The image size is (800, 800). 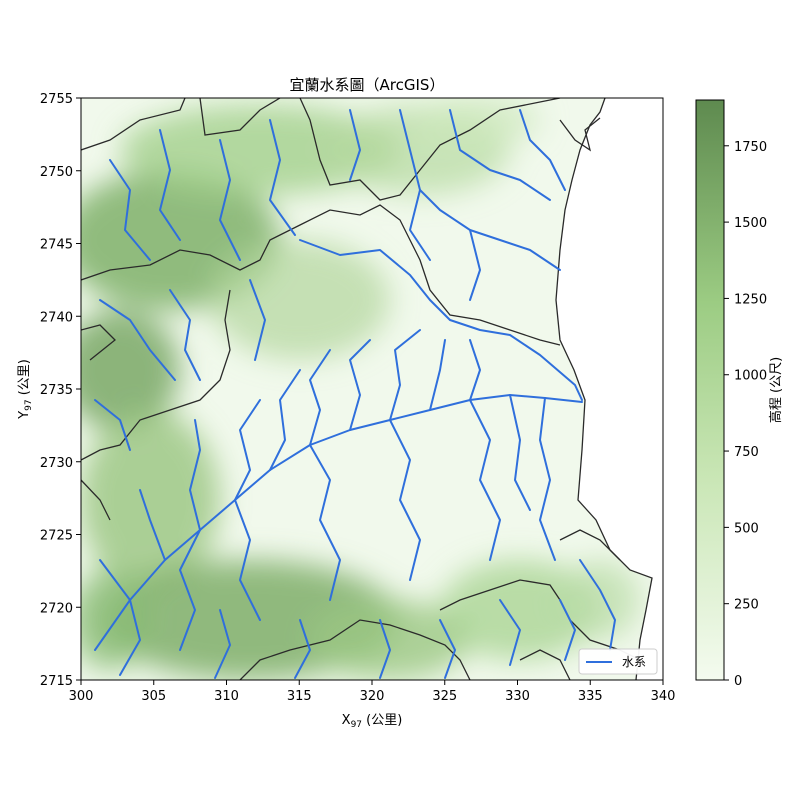 What do you see at coordinates (56, 317) in the screenshot?
I see `y-tick-label: 2740` at bounding box center [56, 317].